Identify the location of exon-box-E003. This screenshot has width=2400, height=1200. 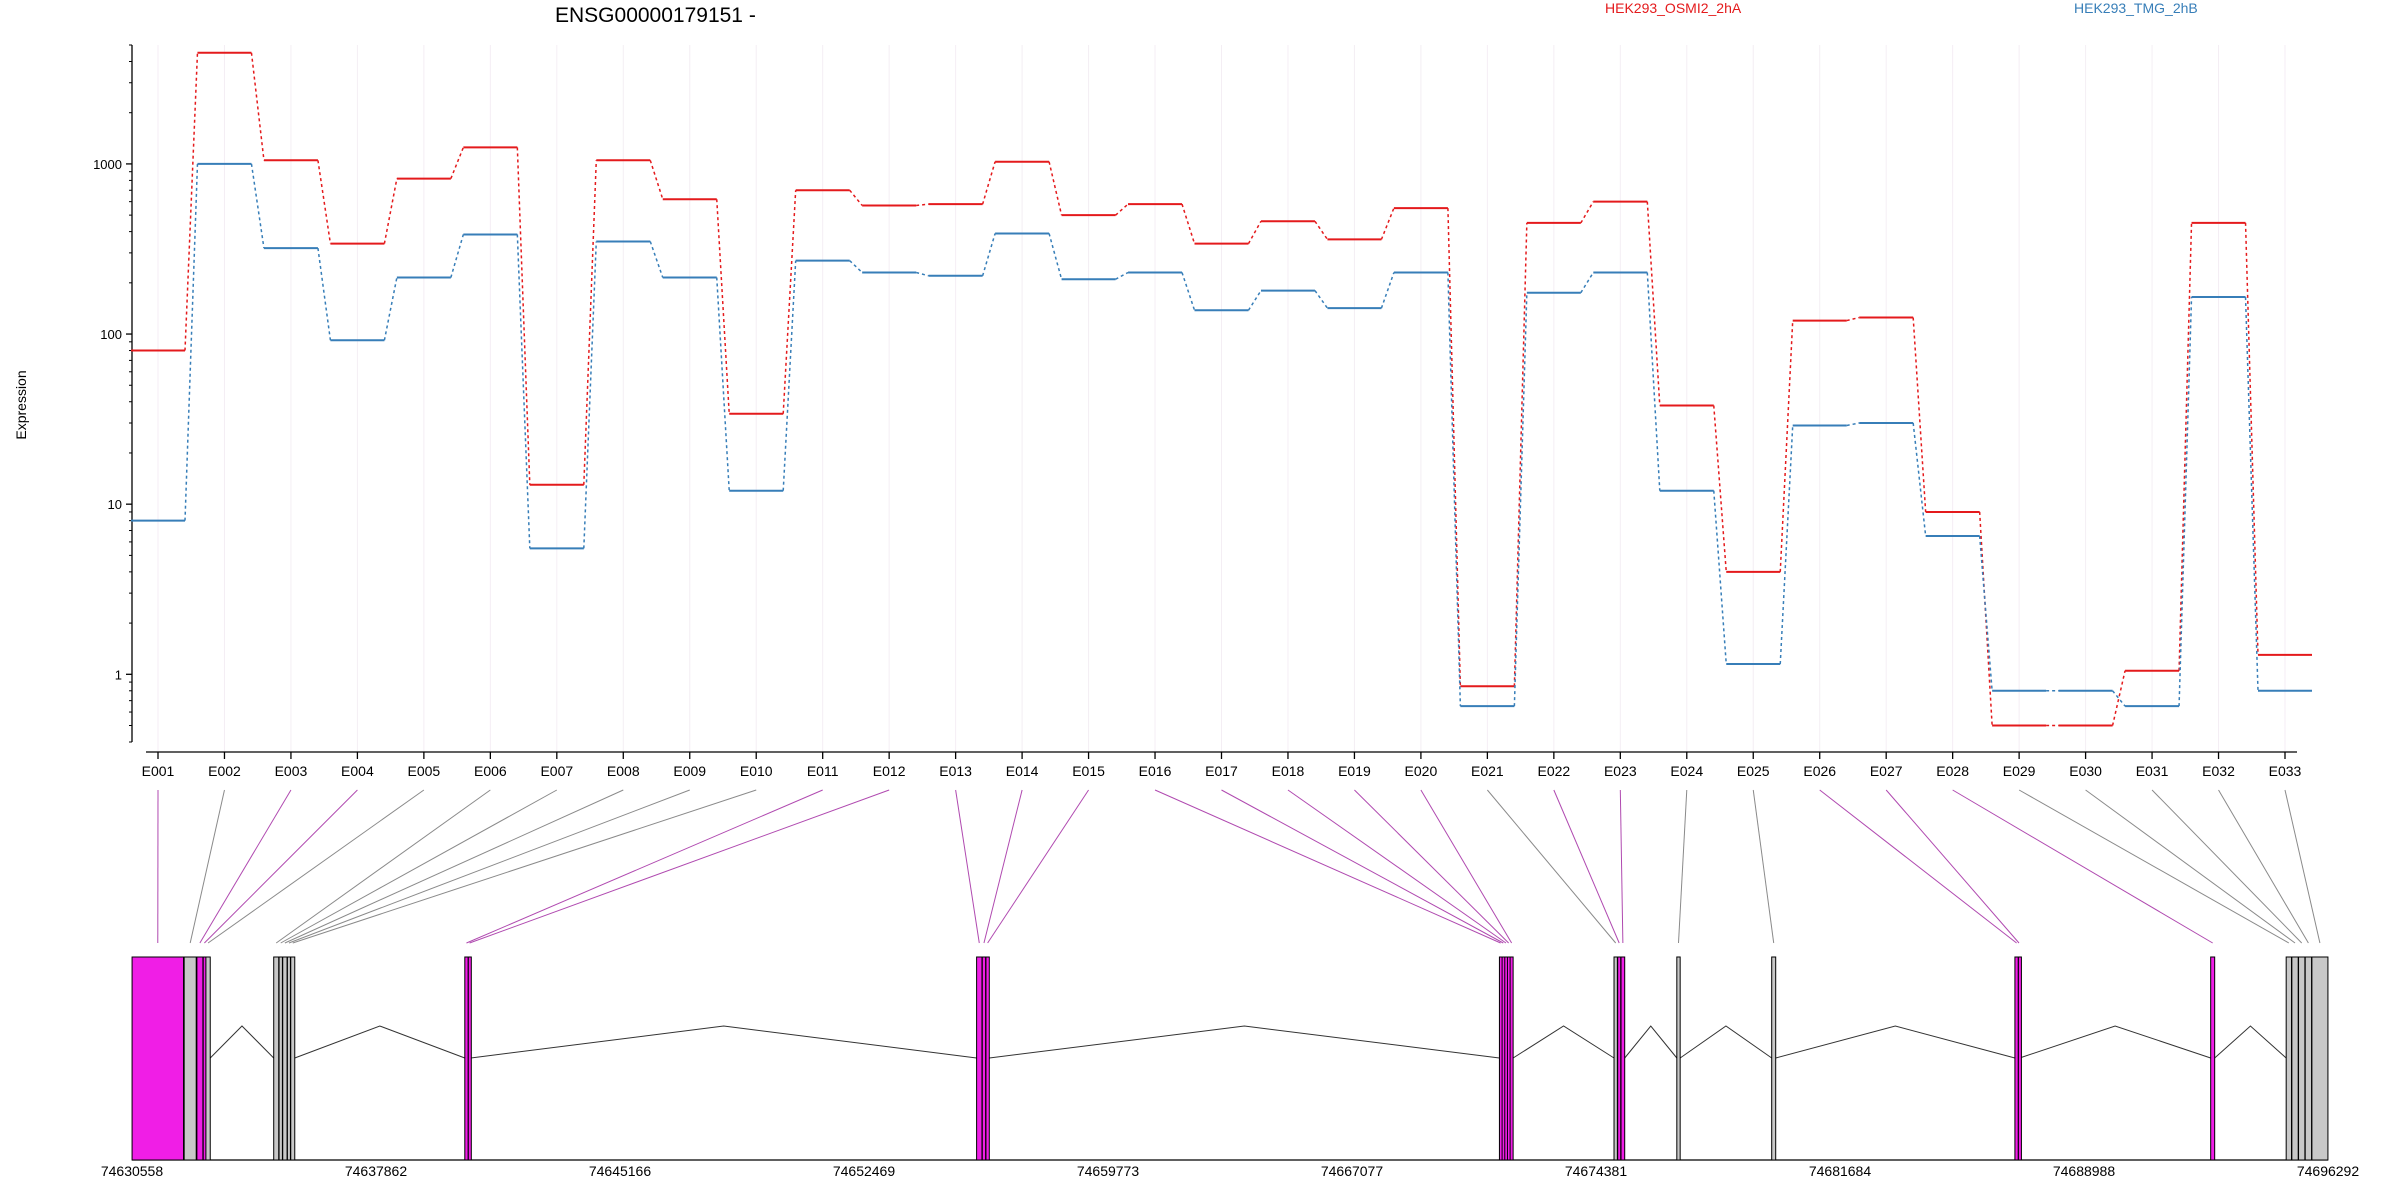
(200, 1058).